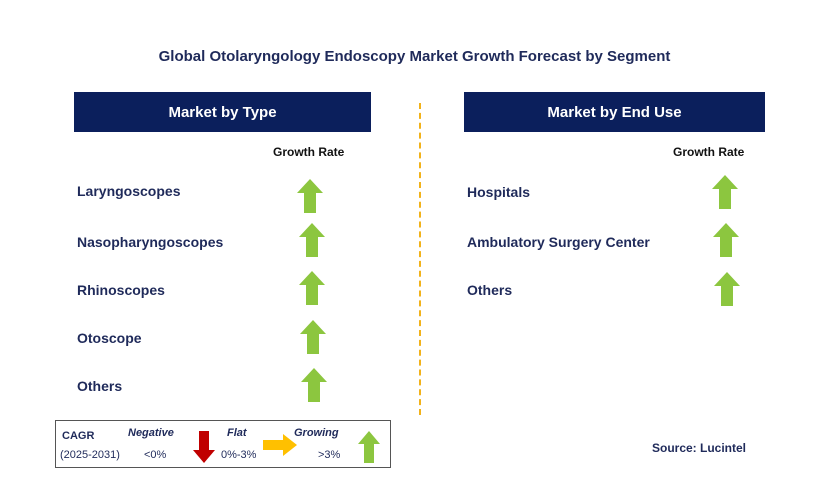  Describe the element at coordinates (558, 242) in the screenshot. I see `segment-label-ambulatory-surgery-center: Ambulatory Surgery Center` at that location.